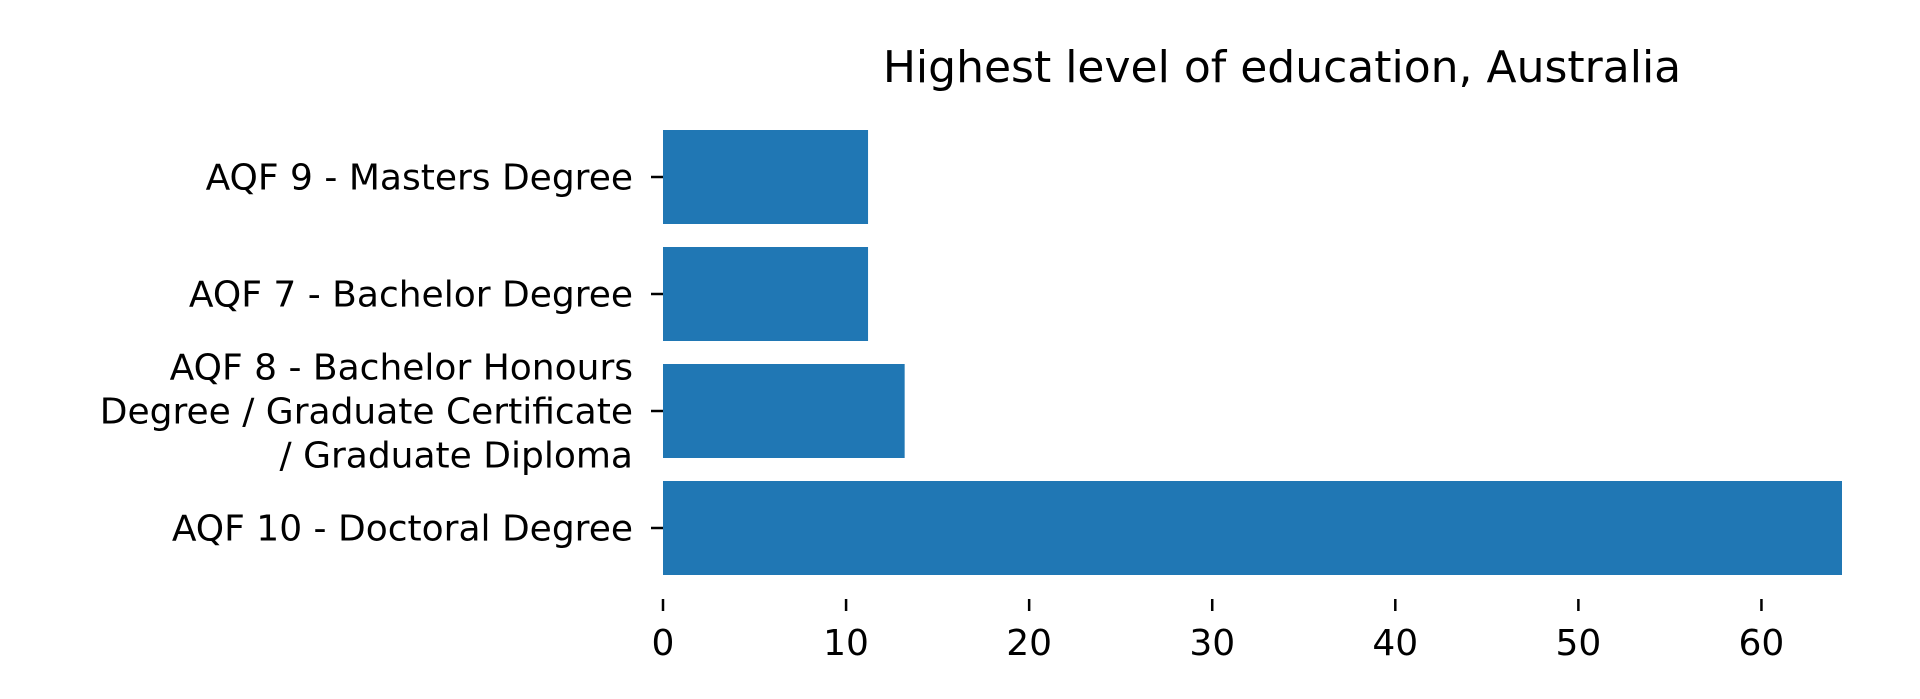  I want to click on y-tick-label-line: Degree / Graduate Certificate, so click(366, 412).